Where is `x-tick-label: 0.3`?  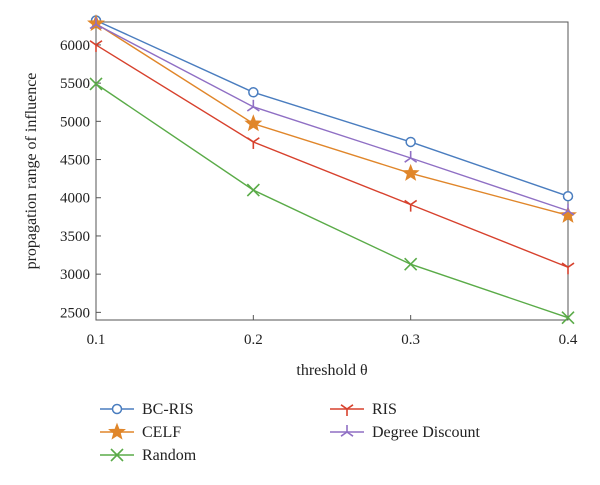 x-tick-label: 0.3 is located at coordinates (410, 340).